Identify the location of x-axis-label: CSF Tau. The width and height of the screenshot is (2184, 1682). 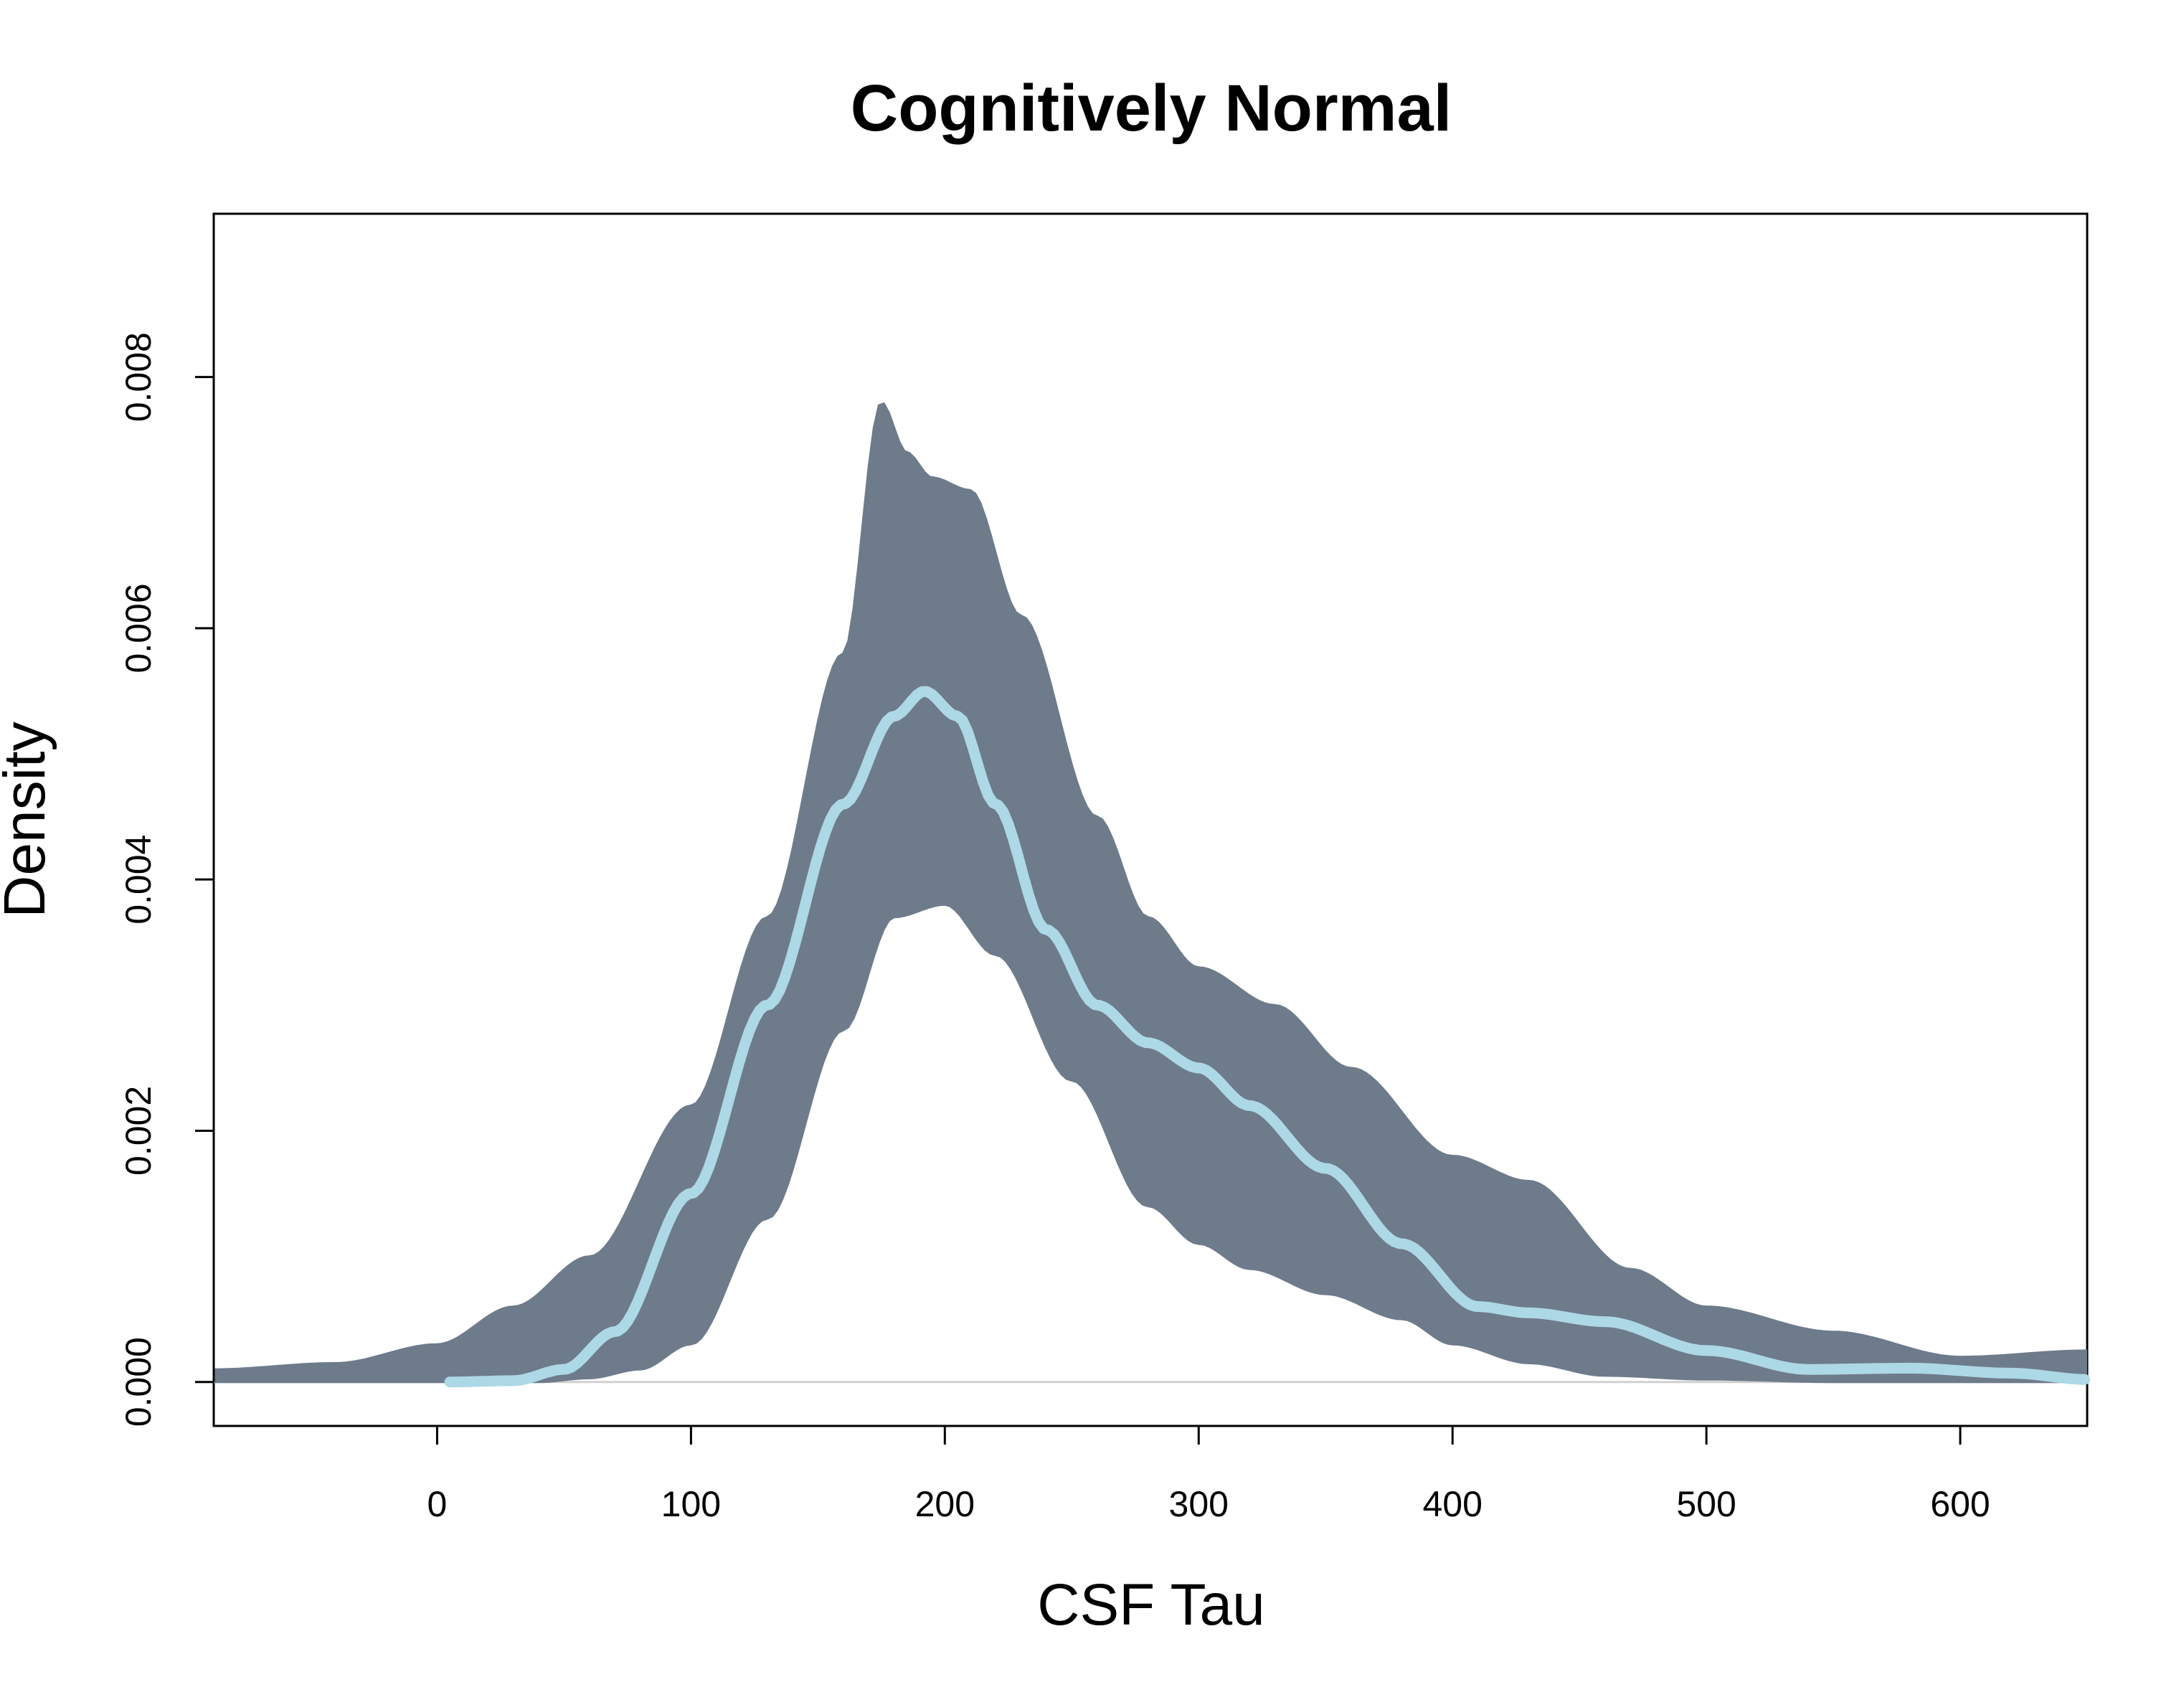
(1151, 1605).